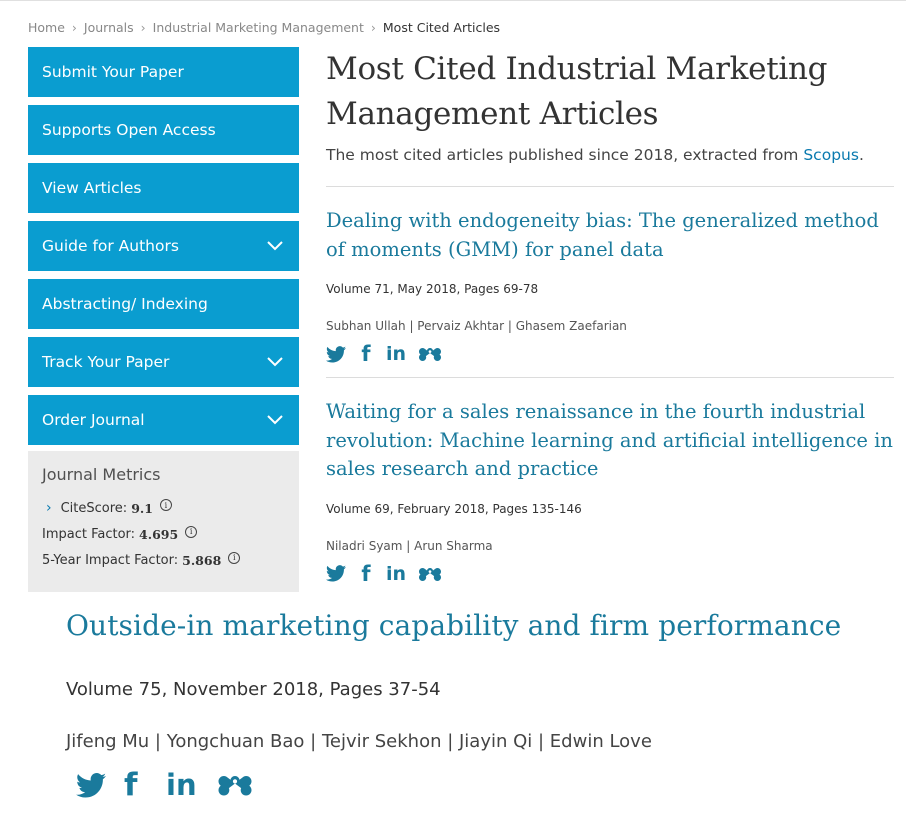 The height and width of the screenshot is (814, 906). I want to click on view-articles-button: View Articles, so click(163, 188).